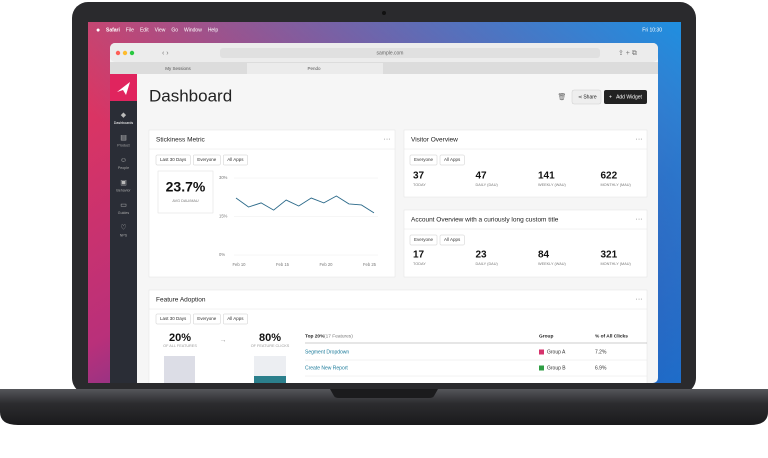 The height and width of the screenshot is (458, 768). I want to click on logo-icon, so click(123, 88).